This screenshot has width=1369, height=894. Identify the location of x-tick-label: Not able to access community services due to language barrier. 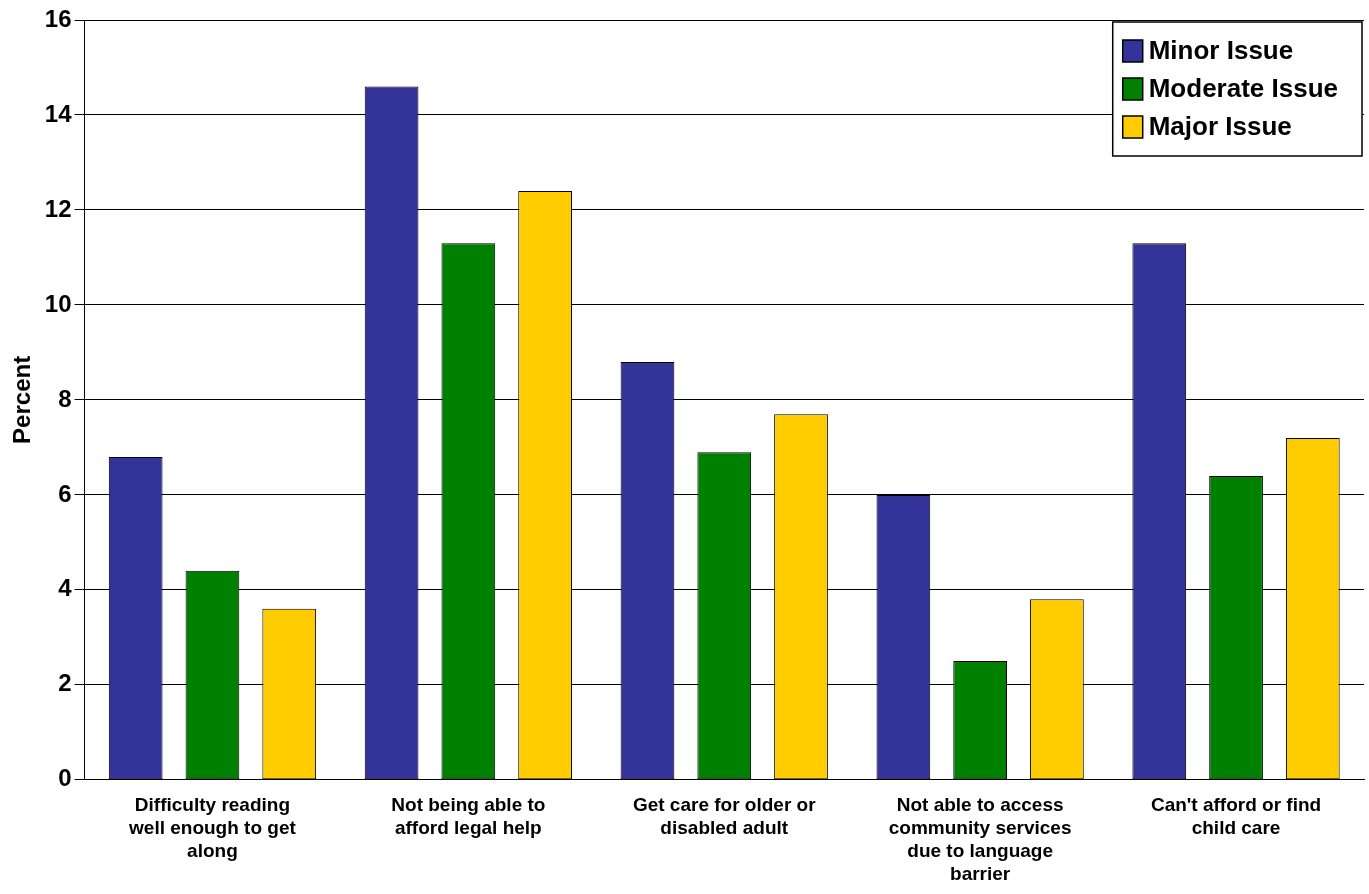
(980, 839).